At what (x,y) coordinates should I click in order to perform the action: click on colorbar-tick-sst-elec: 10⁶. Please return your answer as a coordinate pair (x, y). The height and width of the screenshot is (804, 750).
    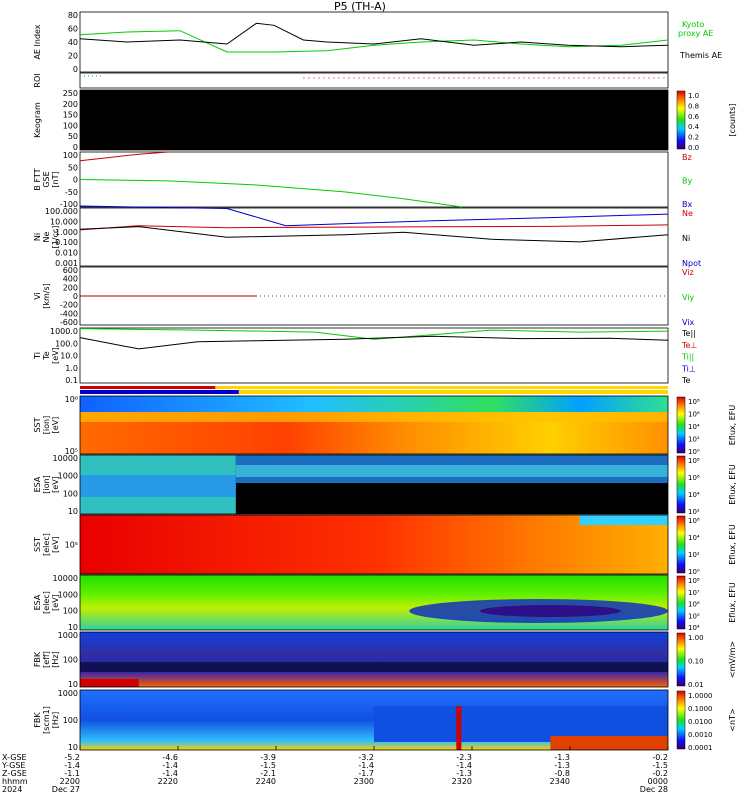
    Looking at the image, I should click on (694, 521).